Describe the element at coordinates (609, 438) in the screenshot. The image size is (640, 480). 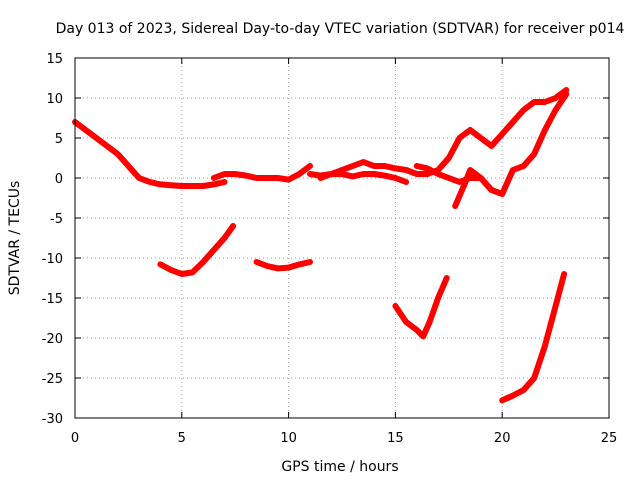
I see `x-tick-label: 25` at that location.